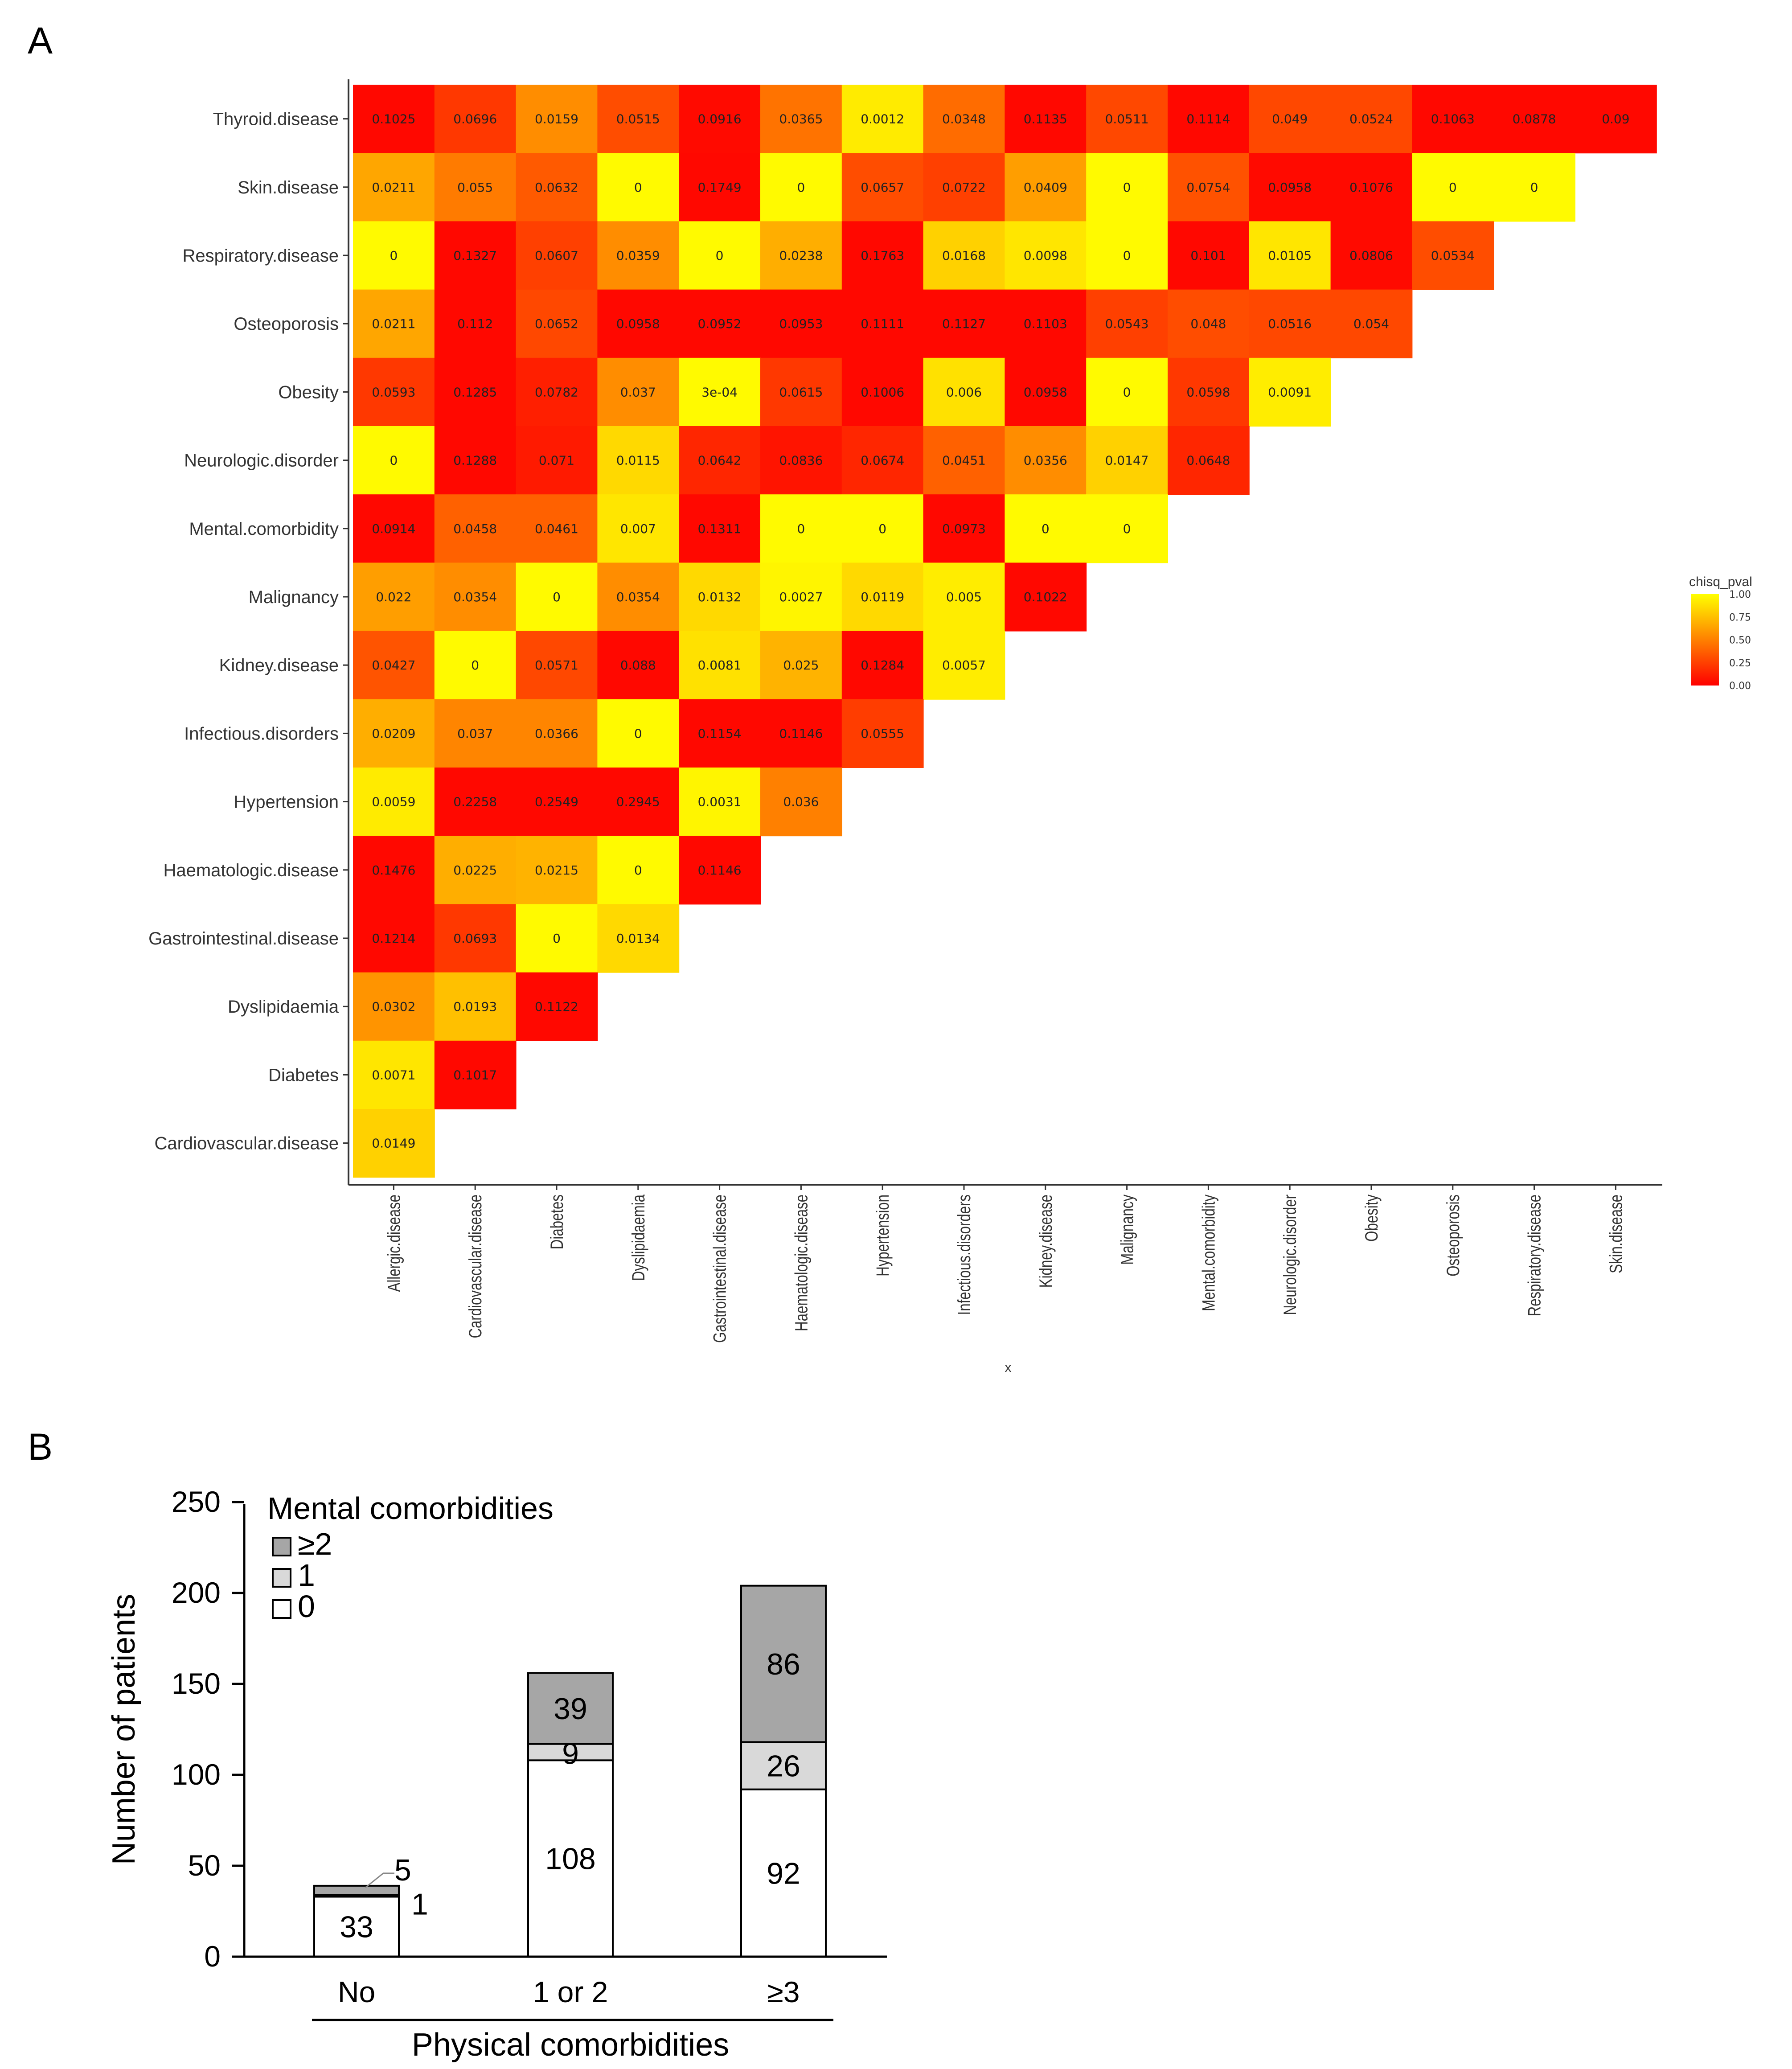  Describe the element at coordinates (393, 597) in the screenshot. I see `heatmap-cell-value: 0.022` at that location.